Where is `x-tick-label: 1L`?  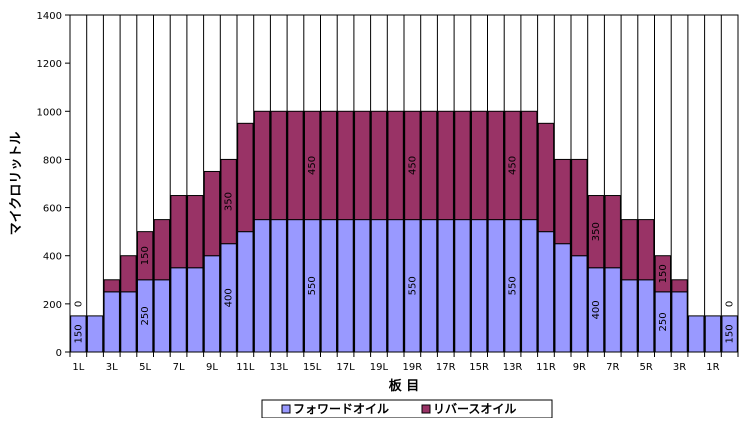 x-tick-label: 1L is located at coordinates (78, 367).